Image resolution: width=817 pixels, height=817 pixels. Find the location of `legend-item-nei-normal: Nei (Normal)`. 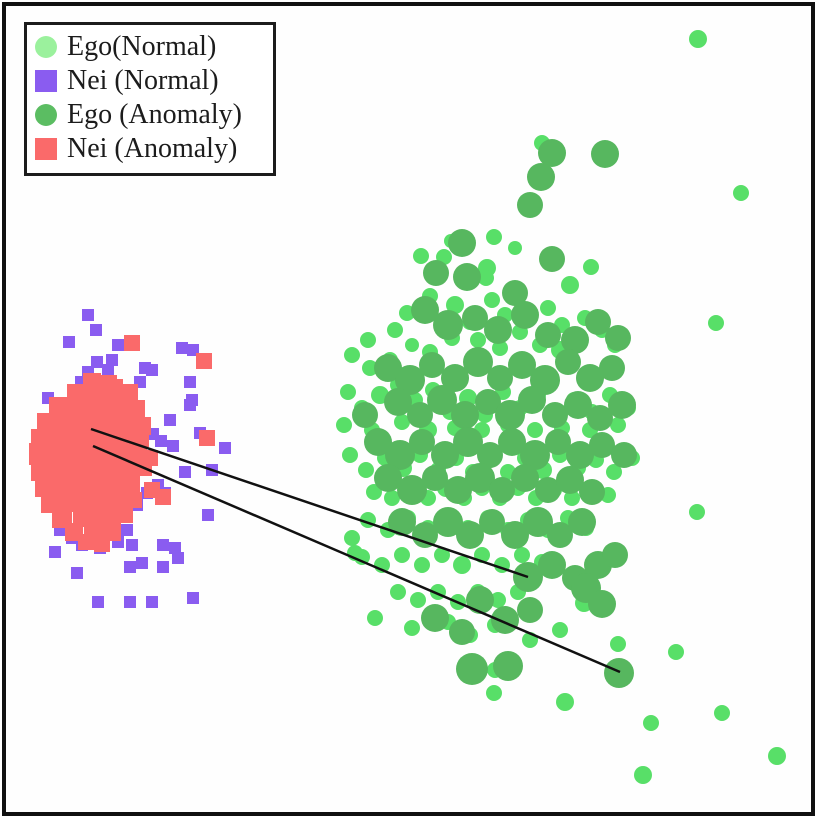

legend-item-nei-normal: Nei (Normal) is located at coordinates (151, 81).